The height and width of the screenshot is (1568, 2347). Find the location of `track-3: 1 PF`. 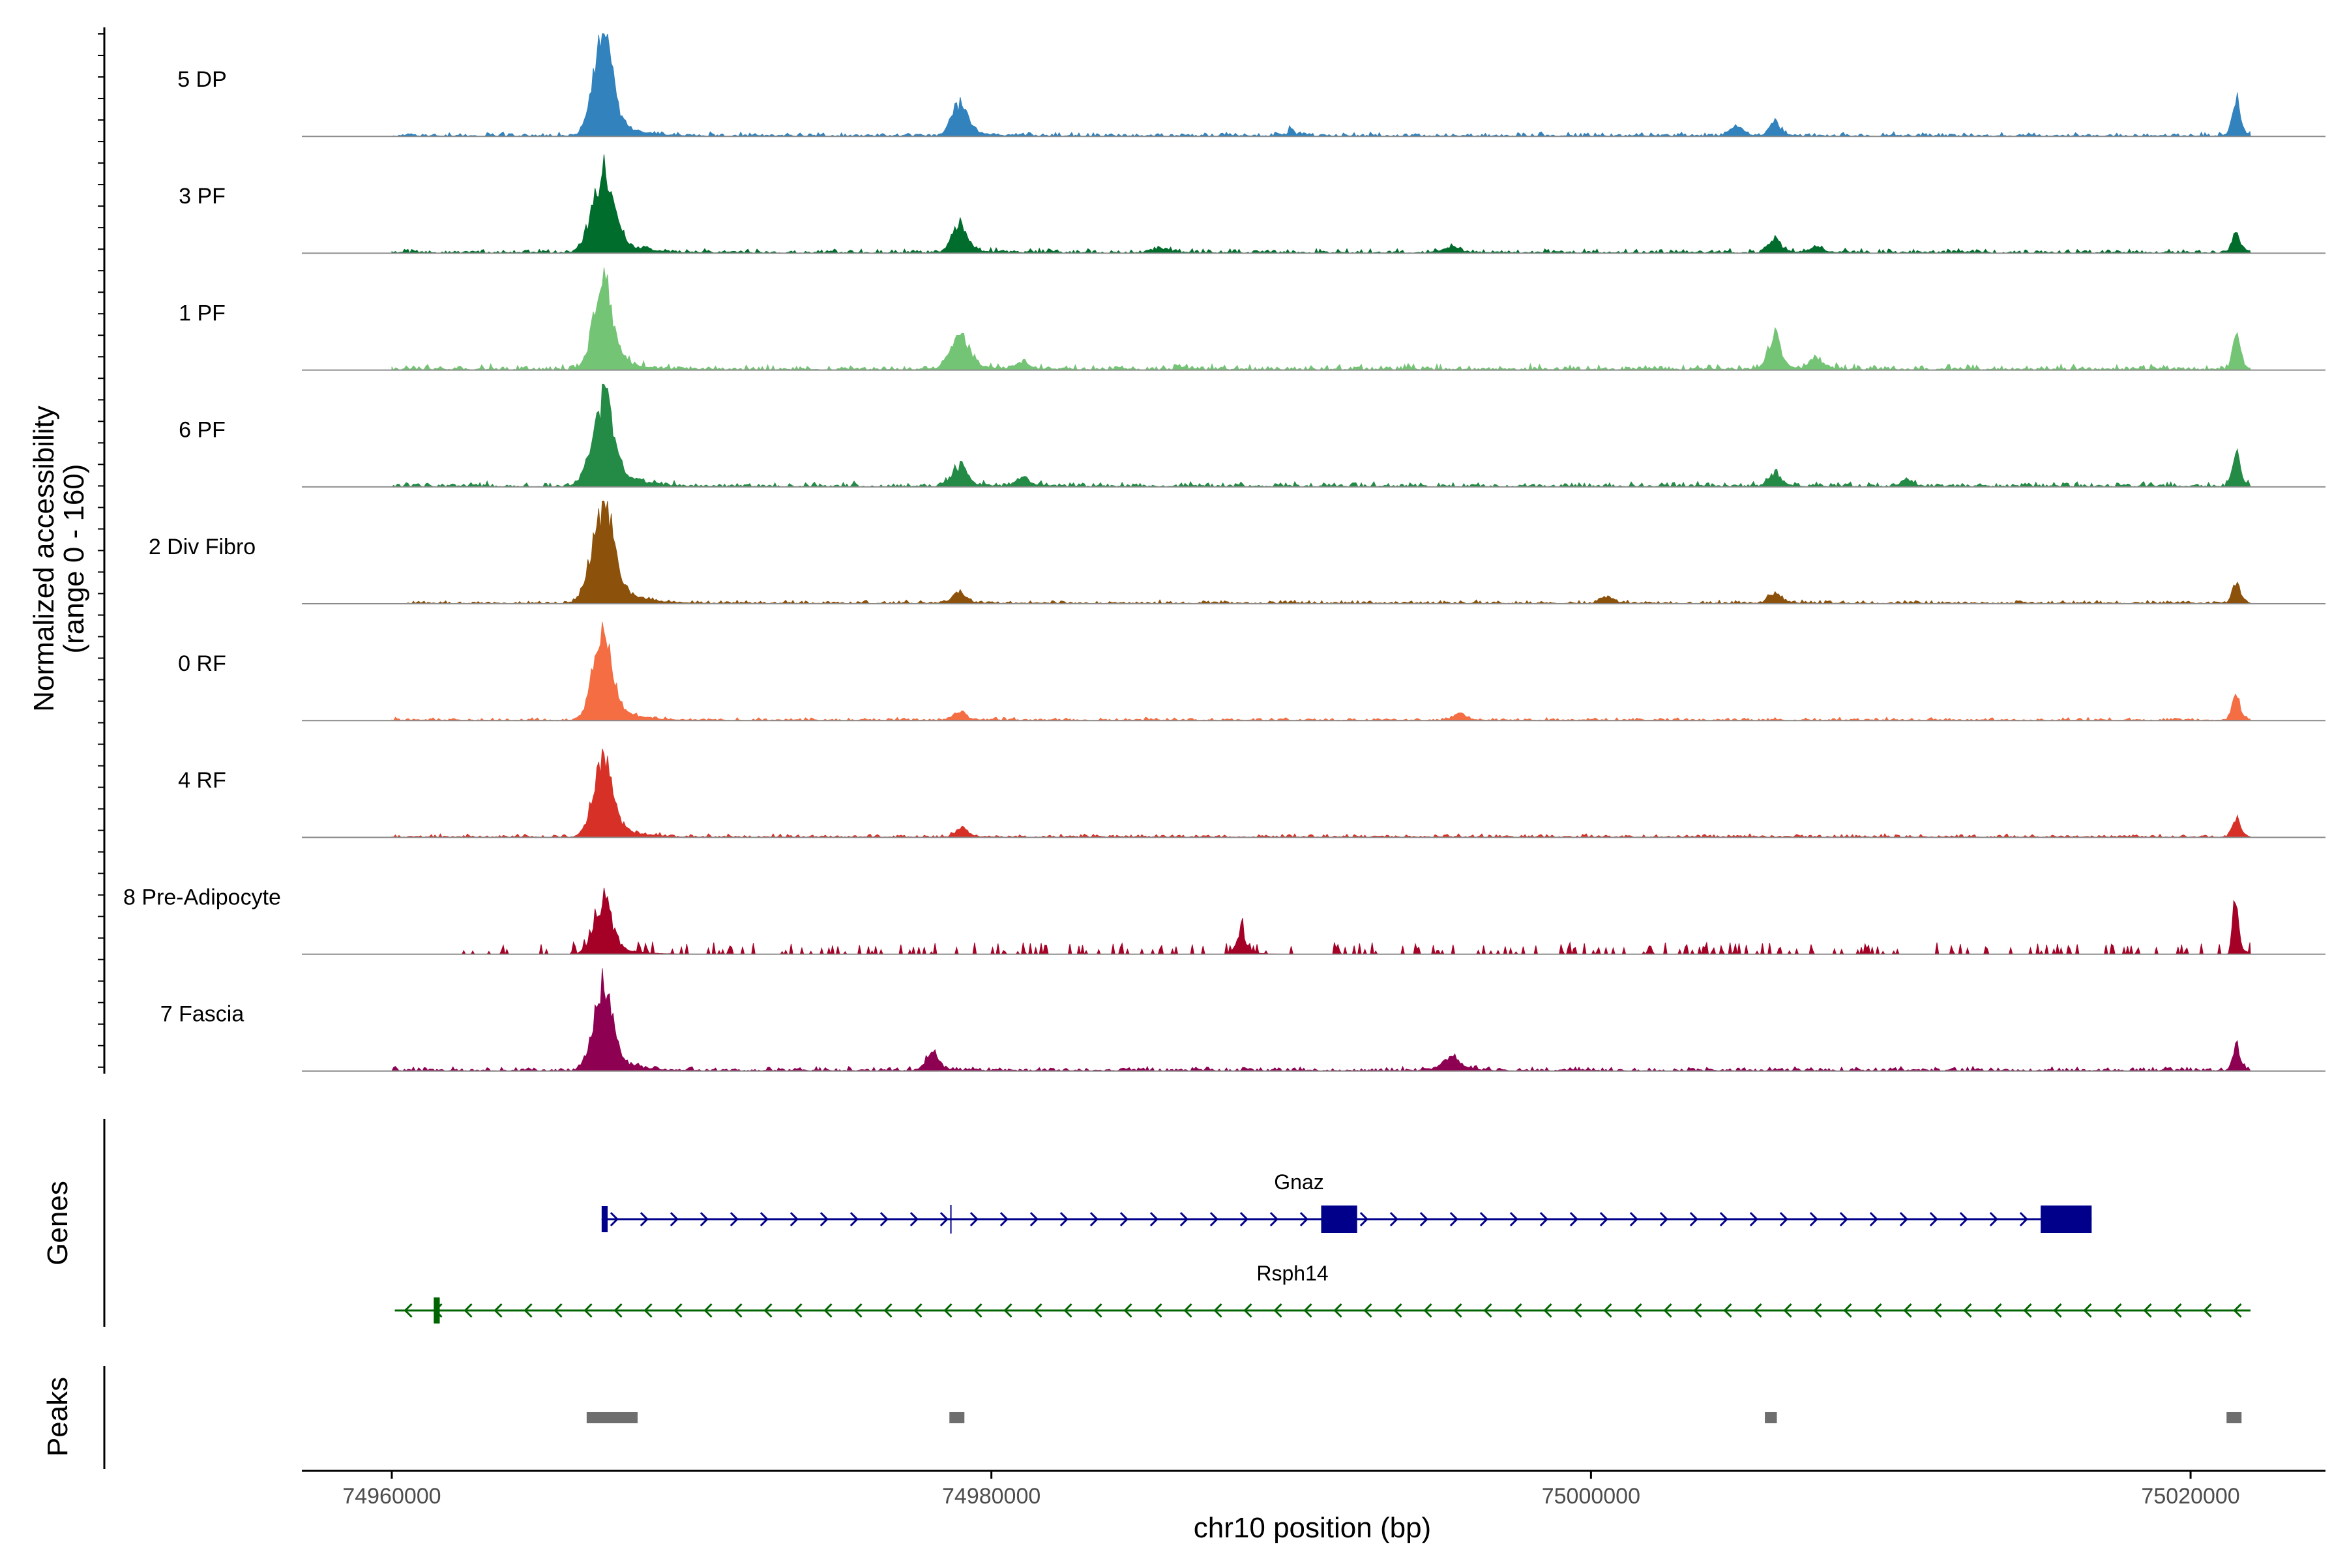

track-3: 1 PF is located at coordinates (1252, 320).